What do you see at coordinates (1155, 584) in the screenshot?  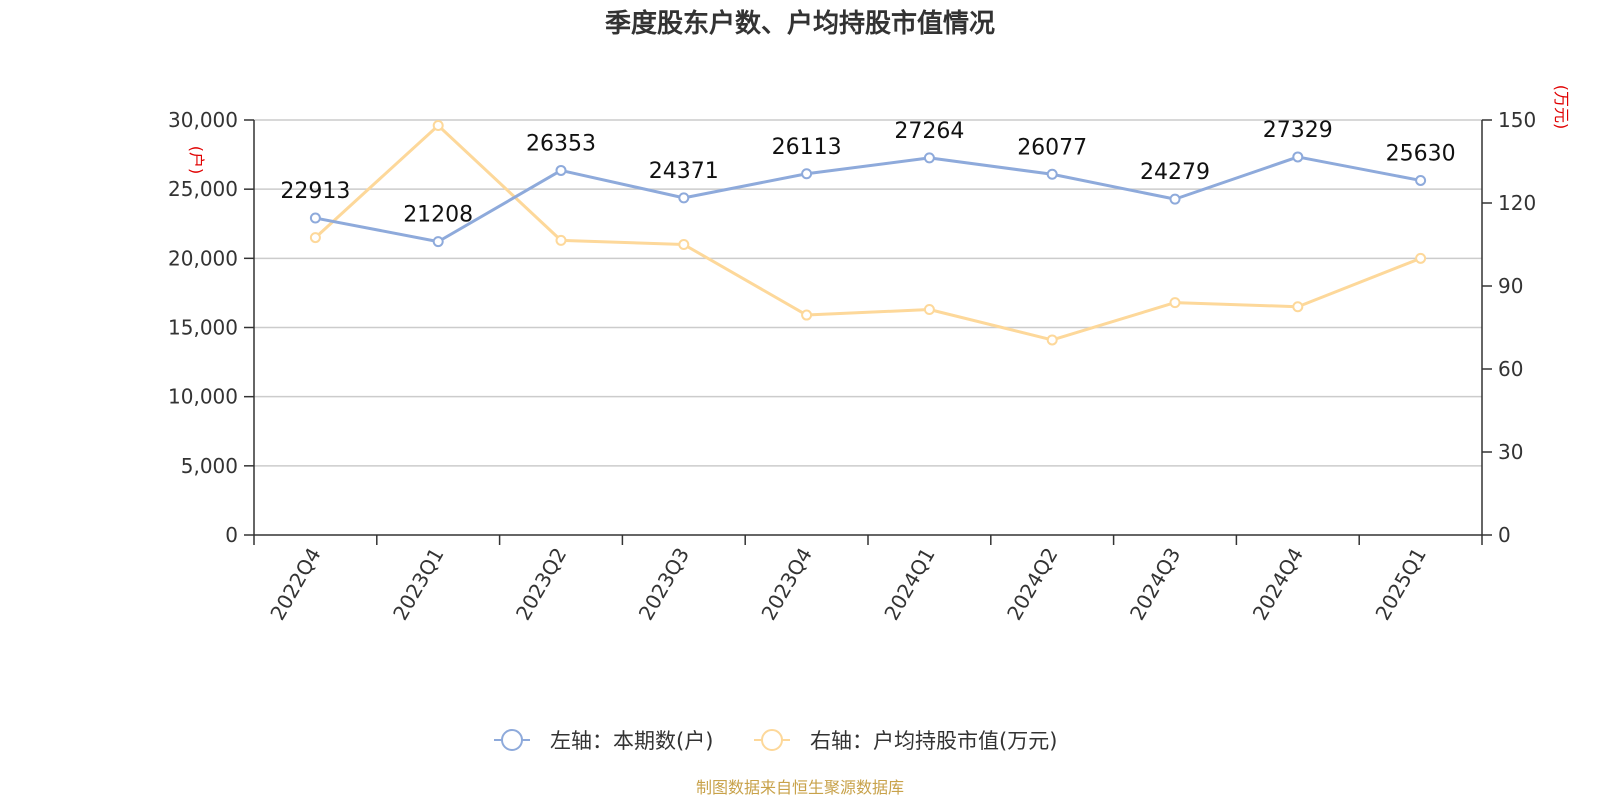 I see `x-tick-label: 2024Q3` at bounding box center [1155, 584].